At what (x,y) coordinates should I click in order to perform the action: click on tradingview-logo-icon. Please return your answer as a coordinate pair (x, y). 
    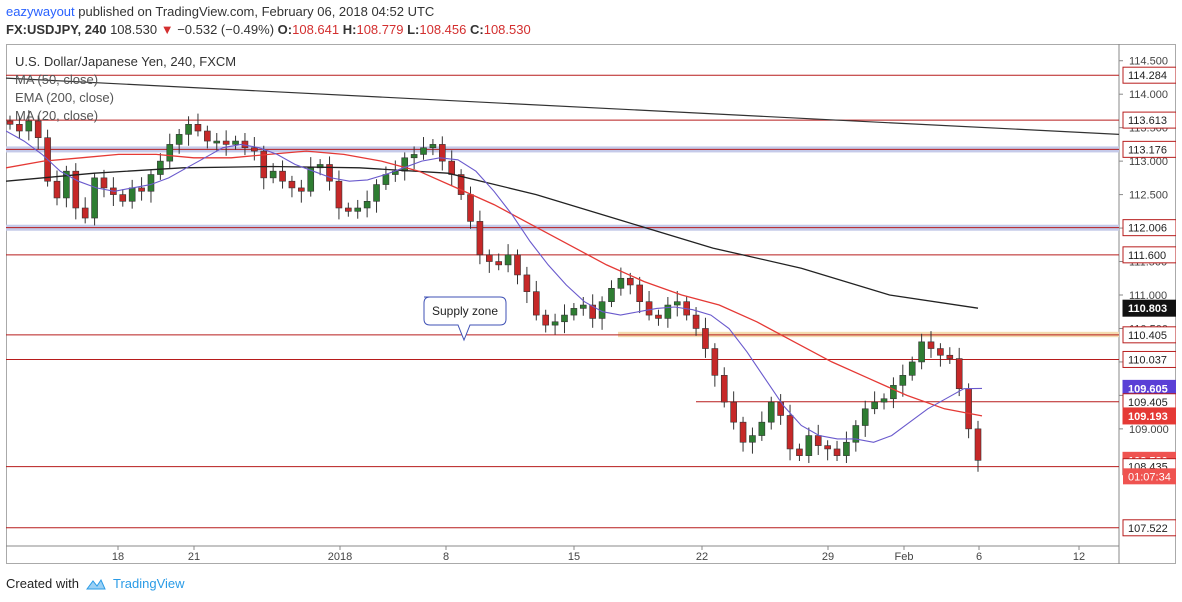
    Looking at the image, I should click on (95, 583).